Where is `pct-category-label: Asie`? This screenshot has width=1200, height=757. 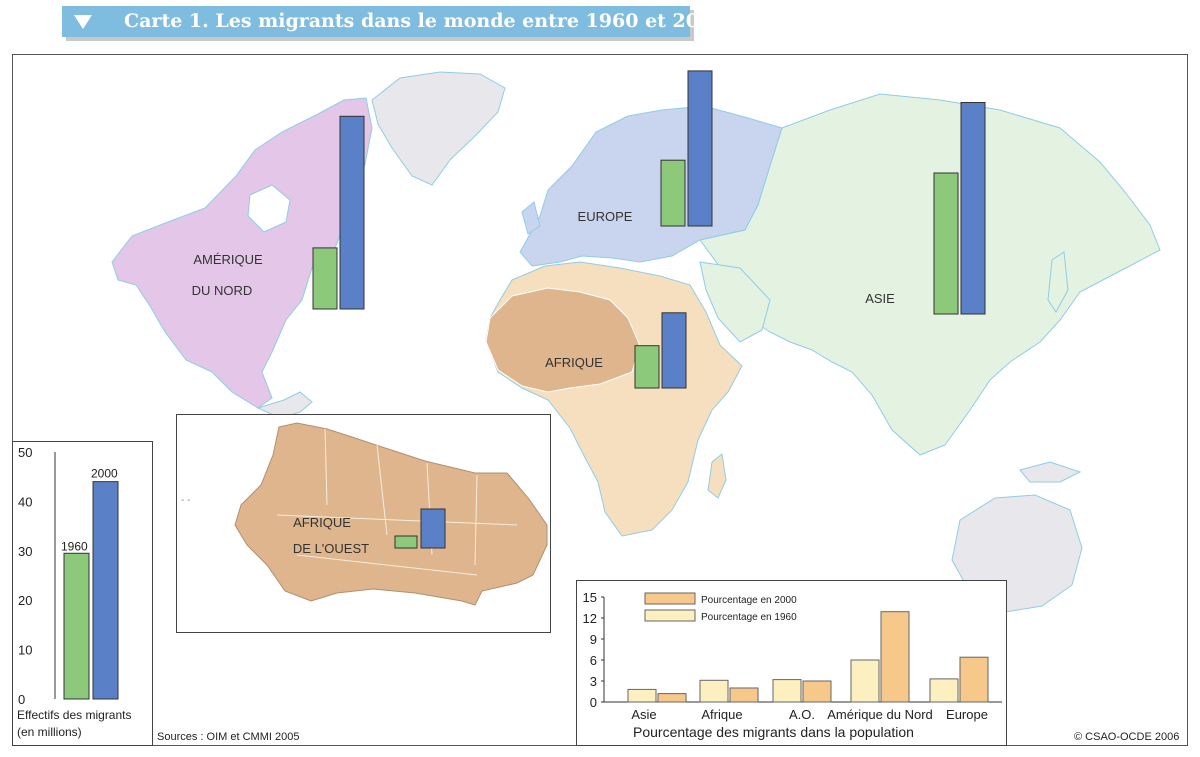 pct-category-label: Asie is located at coordinates (643, 714).